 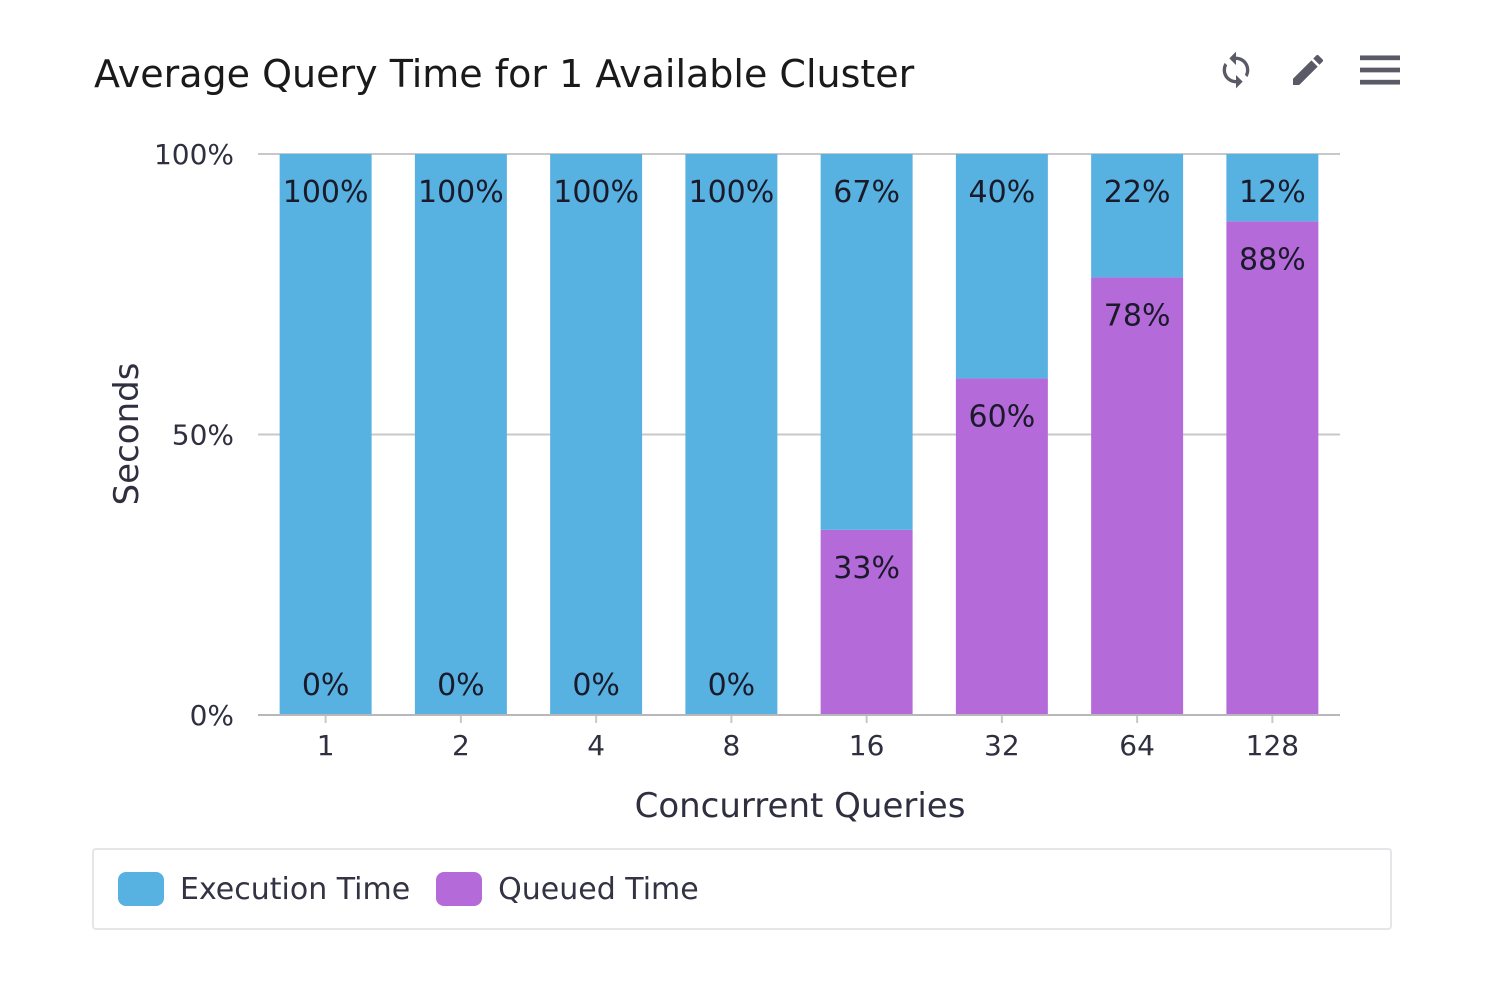 I want to click on data-label-execution: 40%, so click(x=1002, y=192).